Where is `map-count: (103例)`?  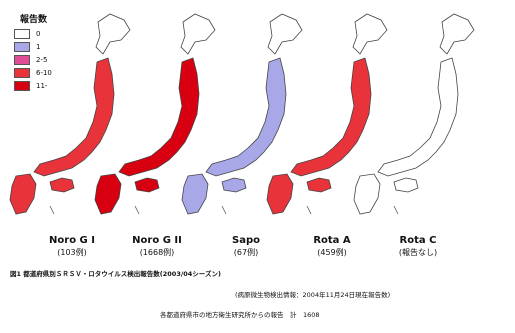
map-count: (103例) is located at coordinates (72, 252).